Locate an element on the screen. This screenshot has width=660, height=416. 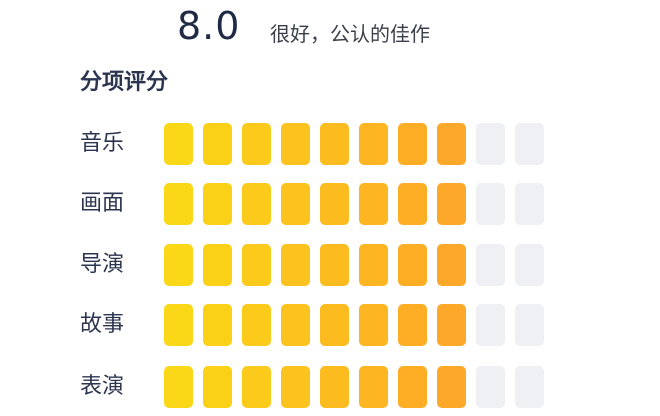
rating-label: 导演 is located at coordinates (102, 264).